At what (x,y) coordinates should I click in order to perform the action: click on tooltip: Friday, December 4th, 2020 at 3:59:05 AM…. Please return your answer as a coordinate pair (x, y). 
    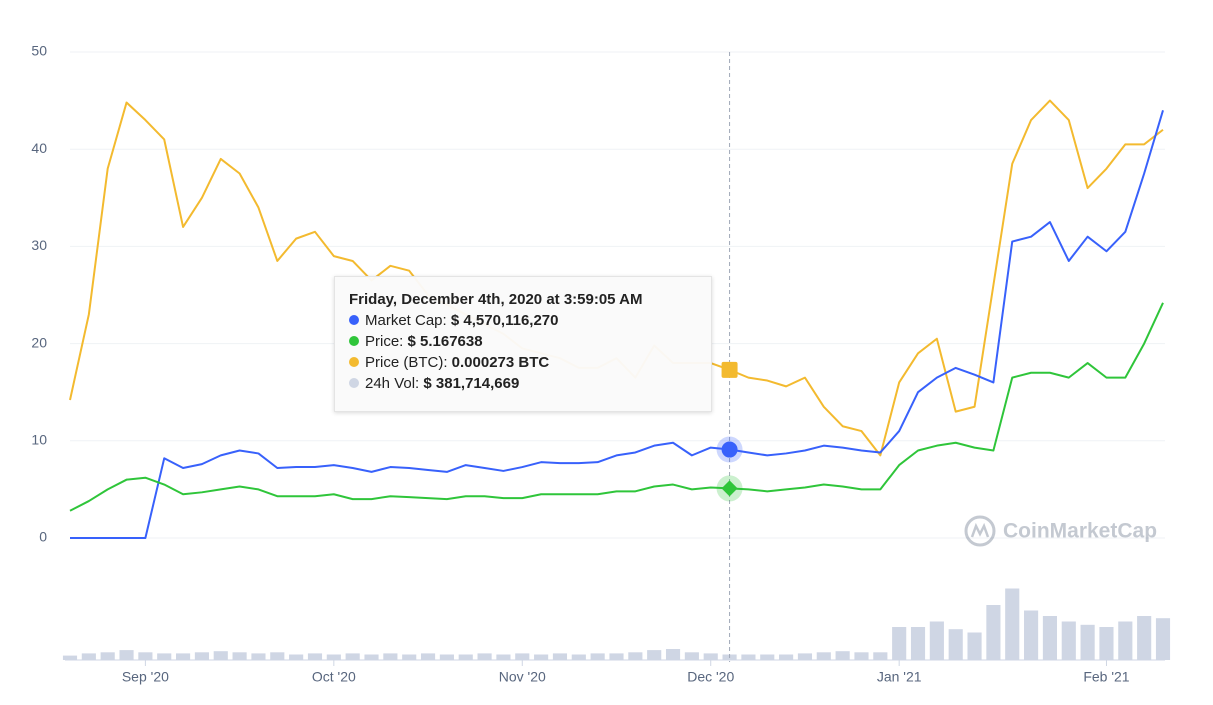
    Looking at the image, I should click on (523, 344).